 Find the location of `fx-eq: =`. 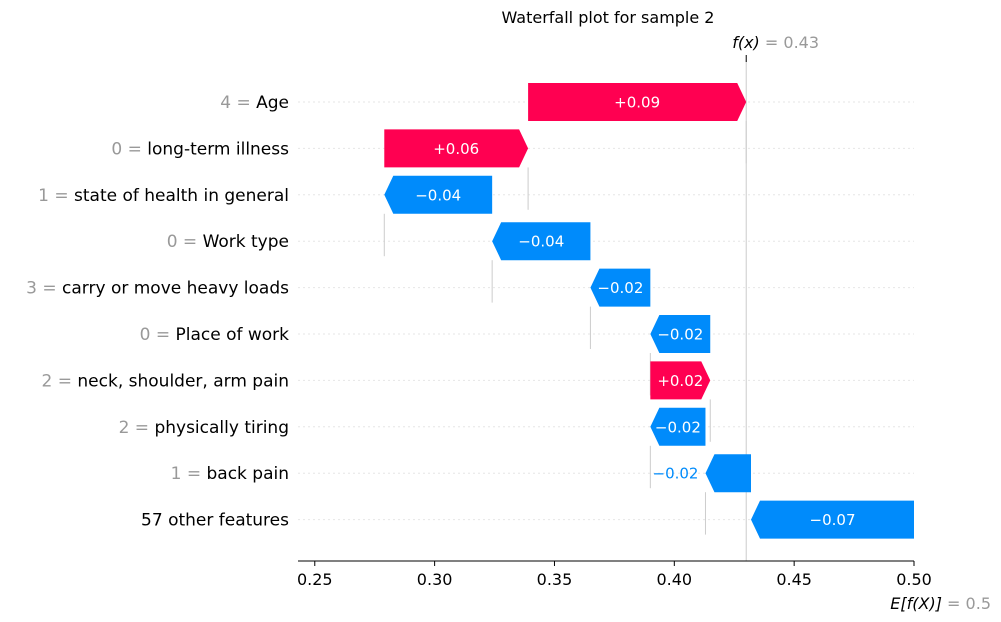

fx-eq: = is located at coordinates (774, 42).